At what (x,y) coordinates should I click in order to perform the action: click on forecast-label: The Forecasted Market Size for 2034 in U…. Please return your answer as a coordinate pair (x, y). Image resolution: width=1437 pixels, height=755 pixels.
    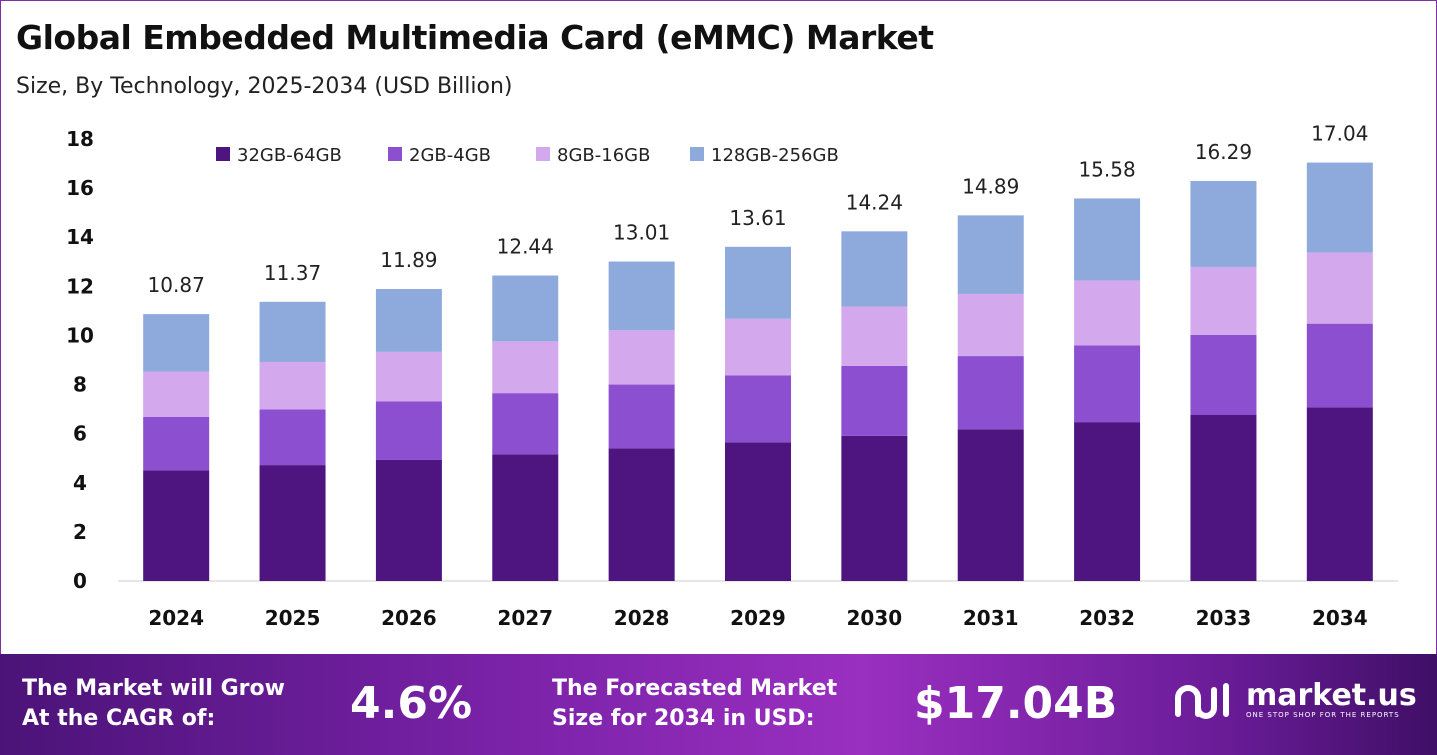
    Looking at the image, I should click on (694, 704).